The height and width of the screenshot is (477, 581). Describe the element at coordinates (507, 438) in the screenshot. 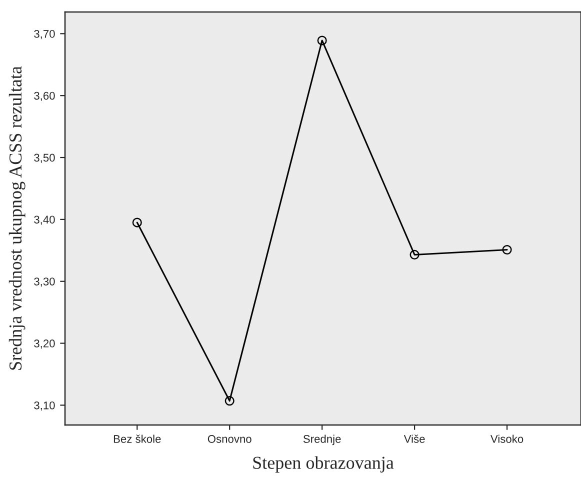

I see `x-tick-label: Visoko` at that location.